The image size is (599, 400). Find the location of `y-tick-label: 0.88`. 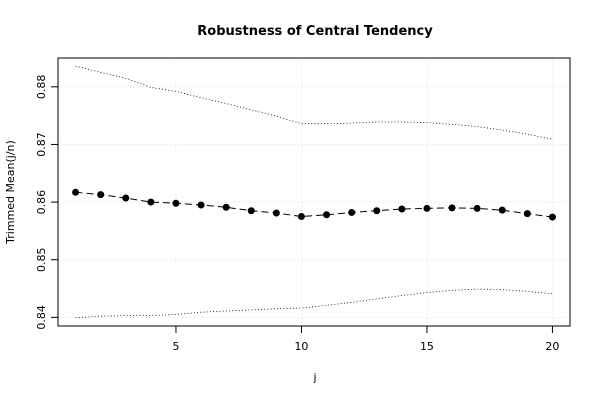

y-tick-label: 0.88 is located at coordinates (41, 87).